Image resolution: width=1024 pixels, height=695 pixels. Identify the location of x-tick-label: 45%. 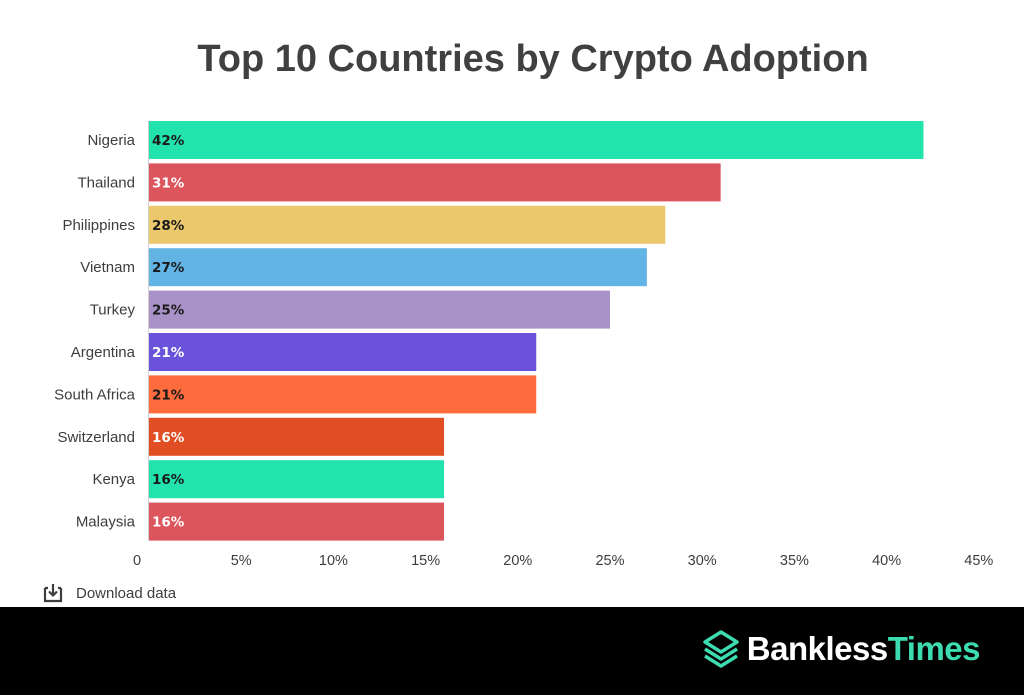
(978, 561).